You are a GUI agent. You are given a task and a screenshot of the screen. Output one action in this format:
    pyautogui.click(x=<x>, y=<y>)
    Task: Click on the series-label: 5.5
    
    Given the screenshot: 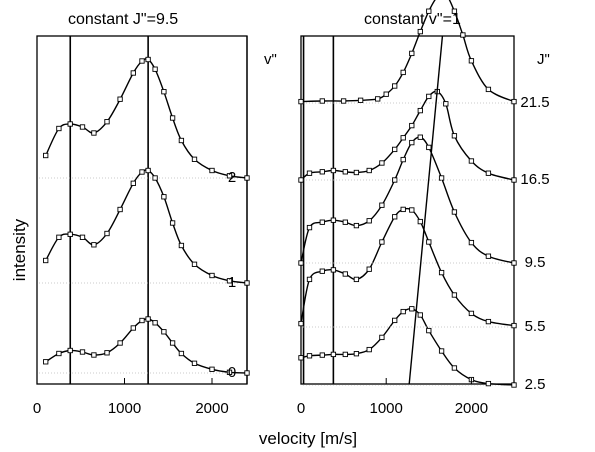 What is the action you would take?
    pyautogui.click(x=535, y=326)
    